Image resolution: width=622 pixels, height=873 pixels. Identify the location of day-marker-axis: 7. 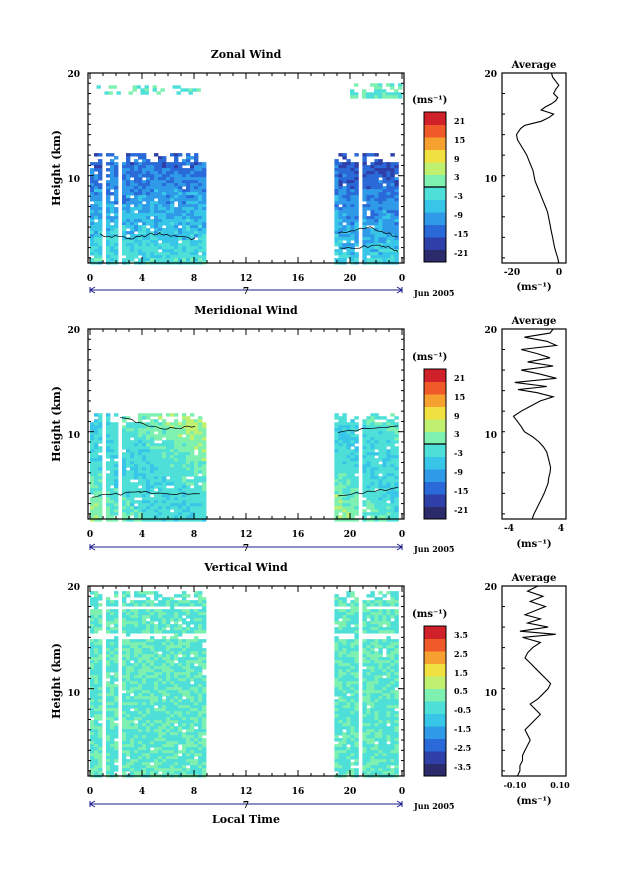
(246, 291).